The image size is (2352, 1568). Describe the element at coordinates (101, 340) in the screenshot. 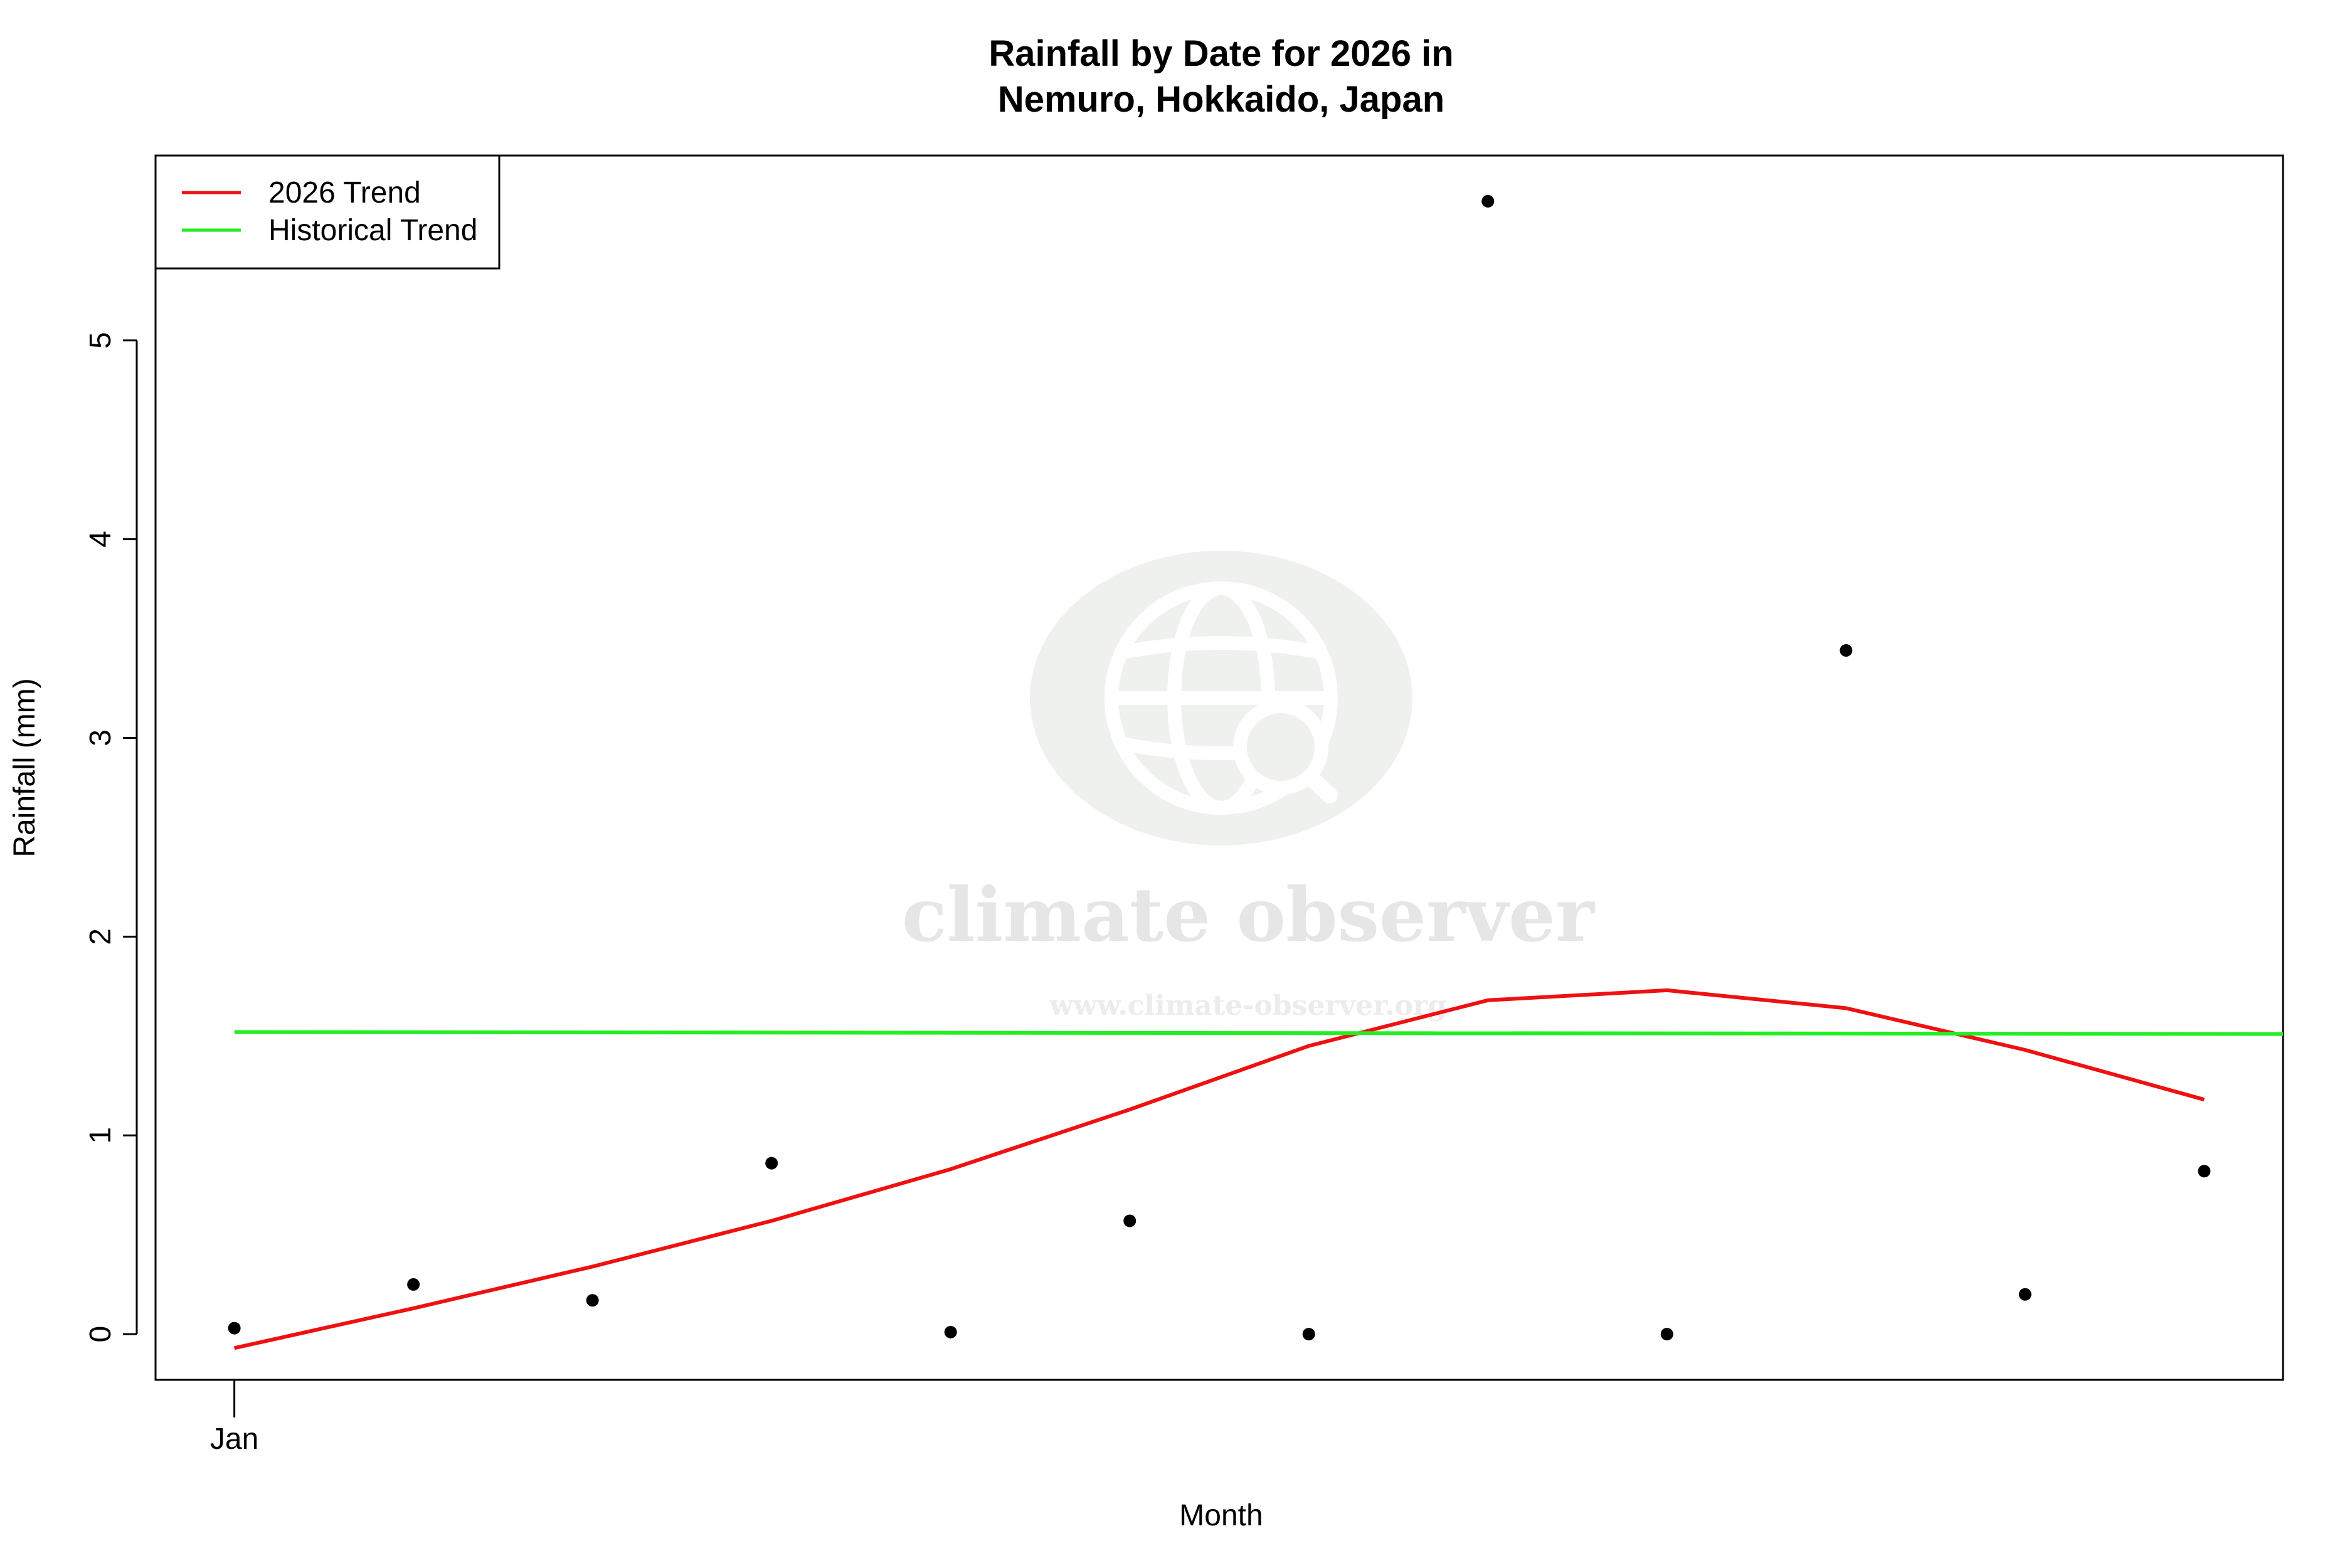

I see `y-tick-label: 5` at that location.